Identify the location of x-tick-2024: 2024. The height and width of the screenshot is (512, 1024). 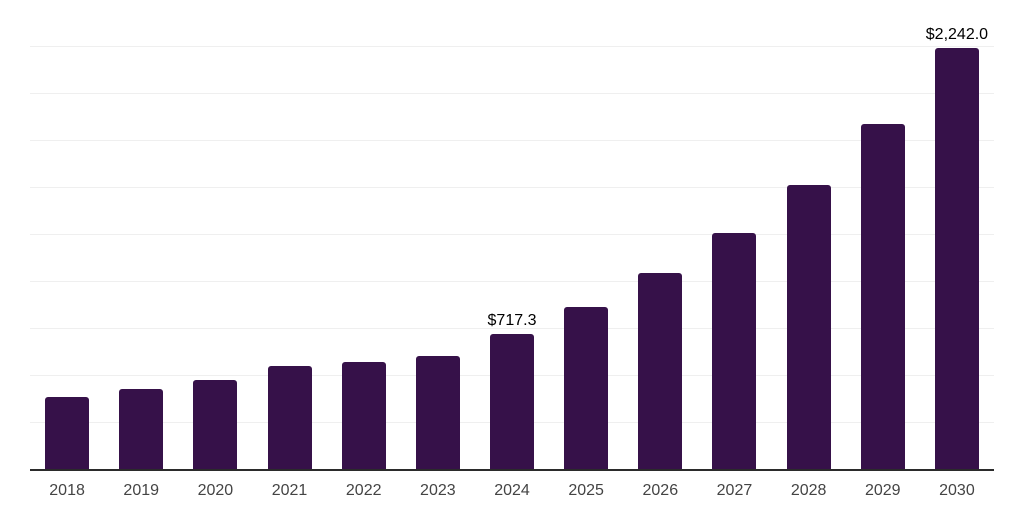
(512, 490).